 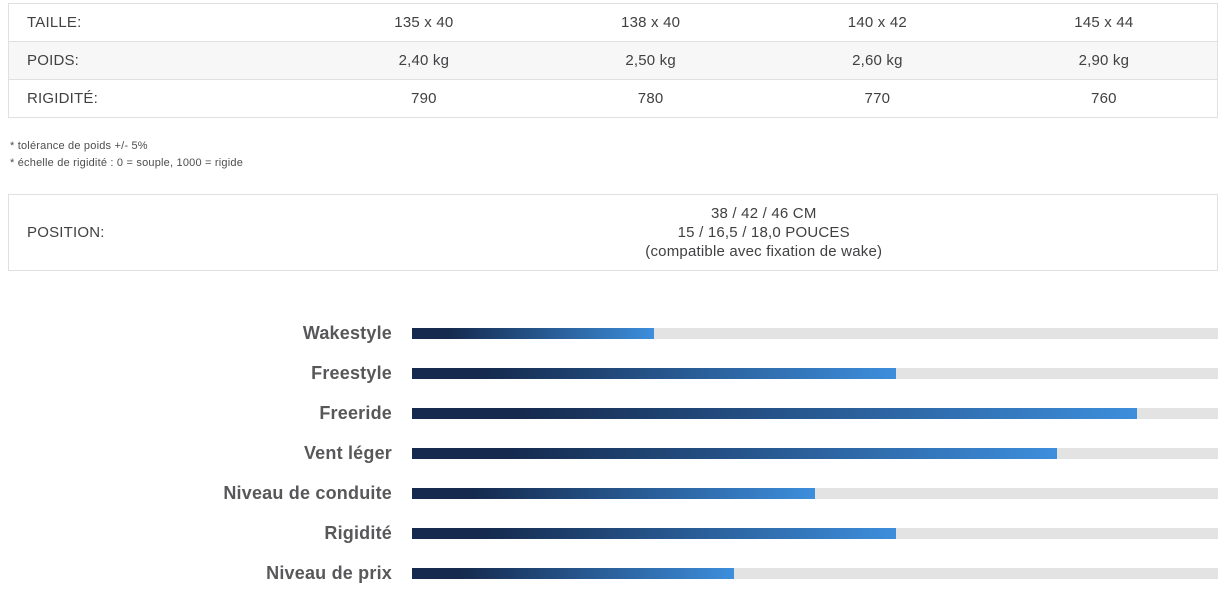 I want to click on chart-row: Niveau de prix, so click(x=613, y=573).